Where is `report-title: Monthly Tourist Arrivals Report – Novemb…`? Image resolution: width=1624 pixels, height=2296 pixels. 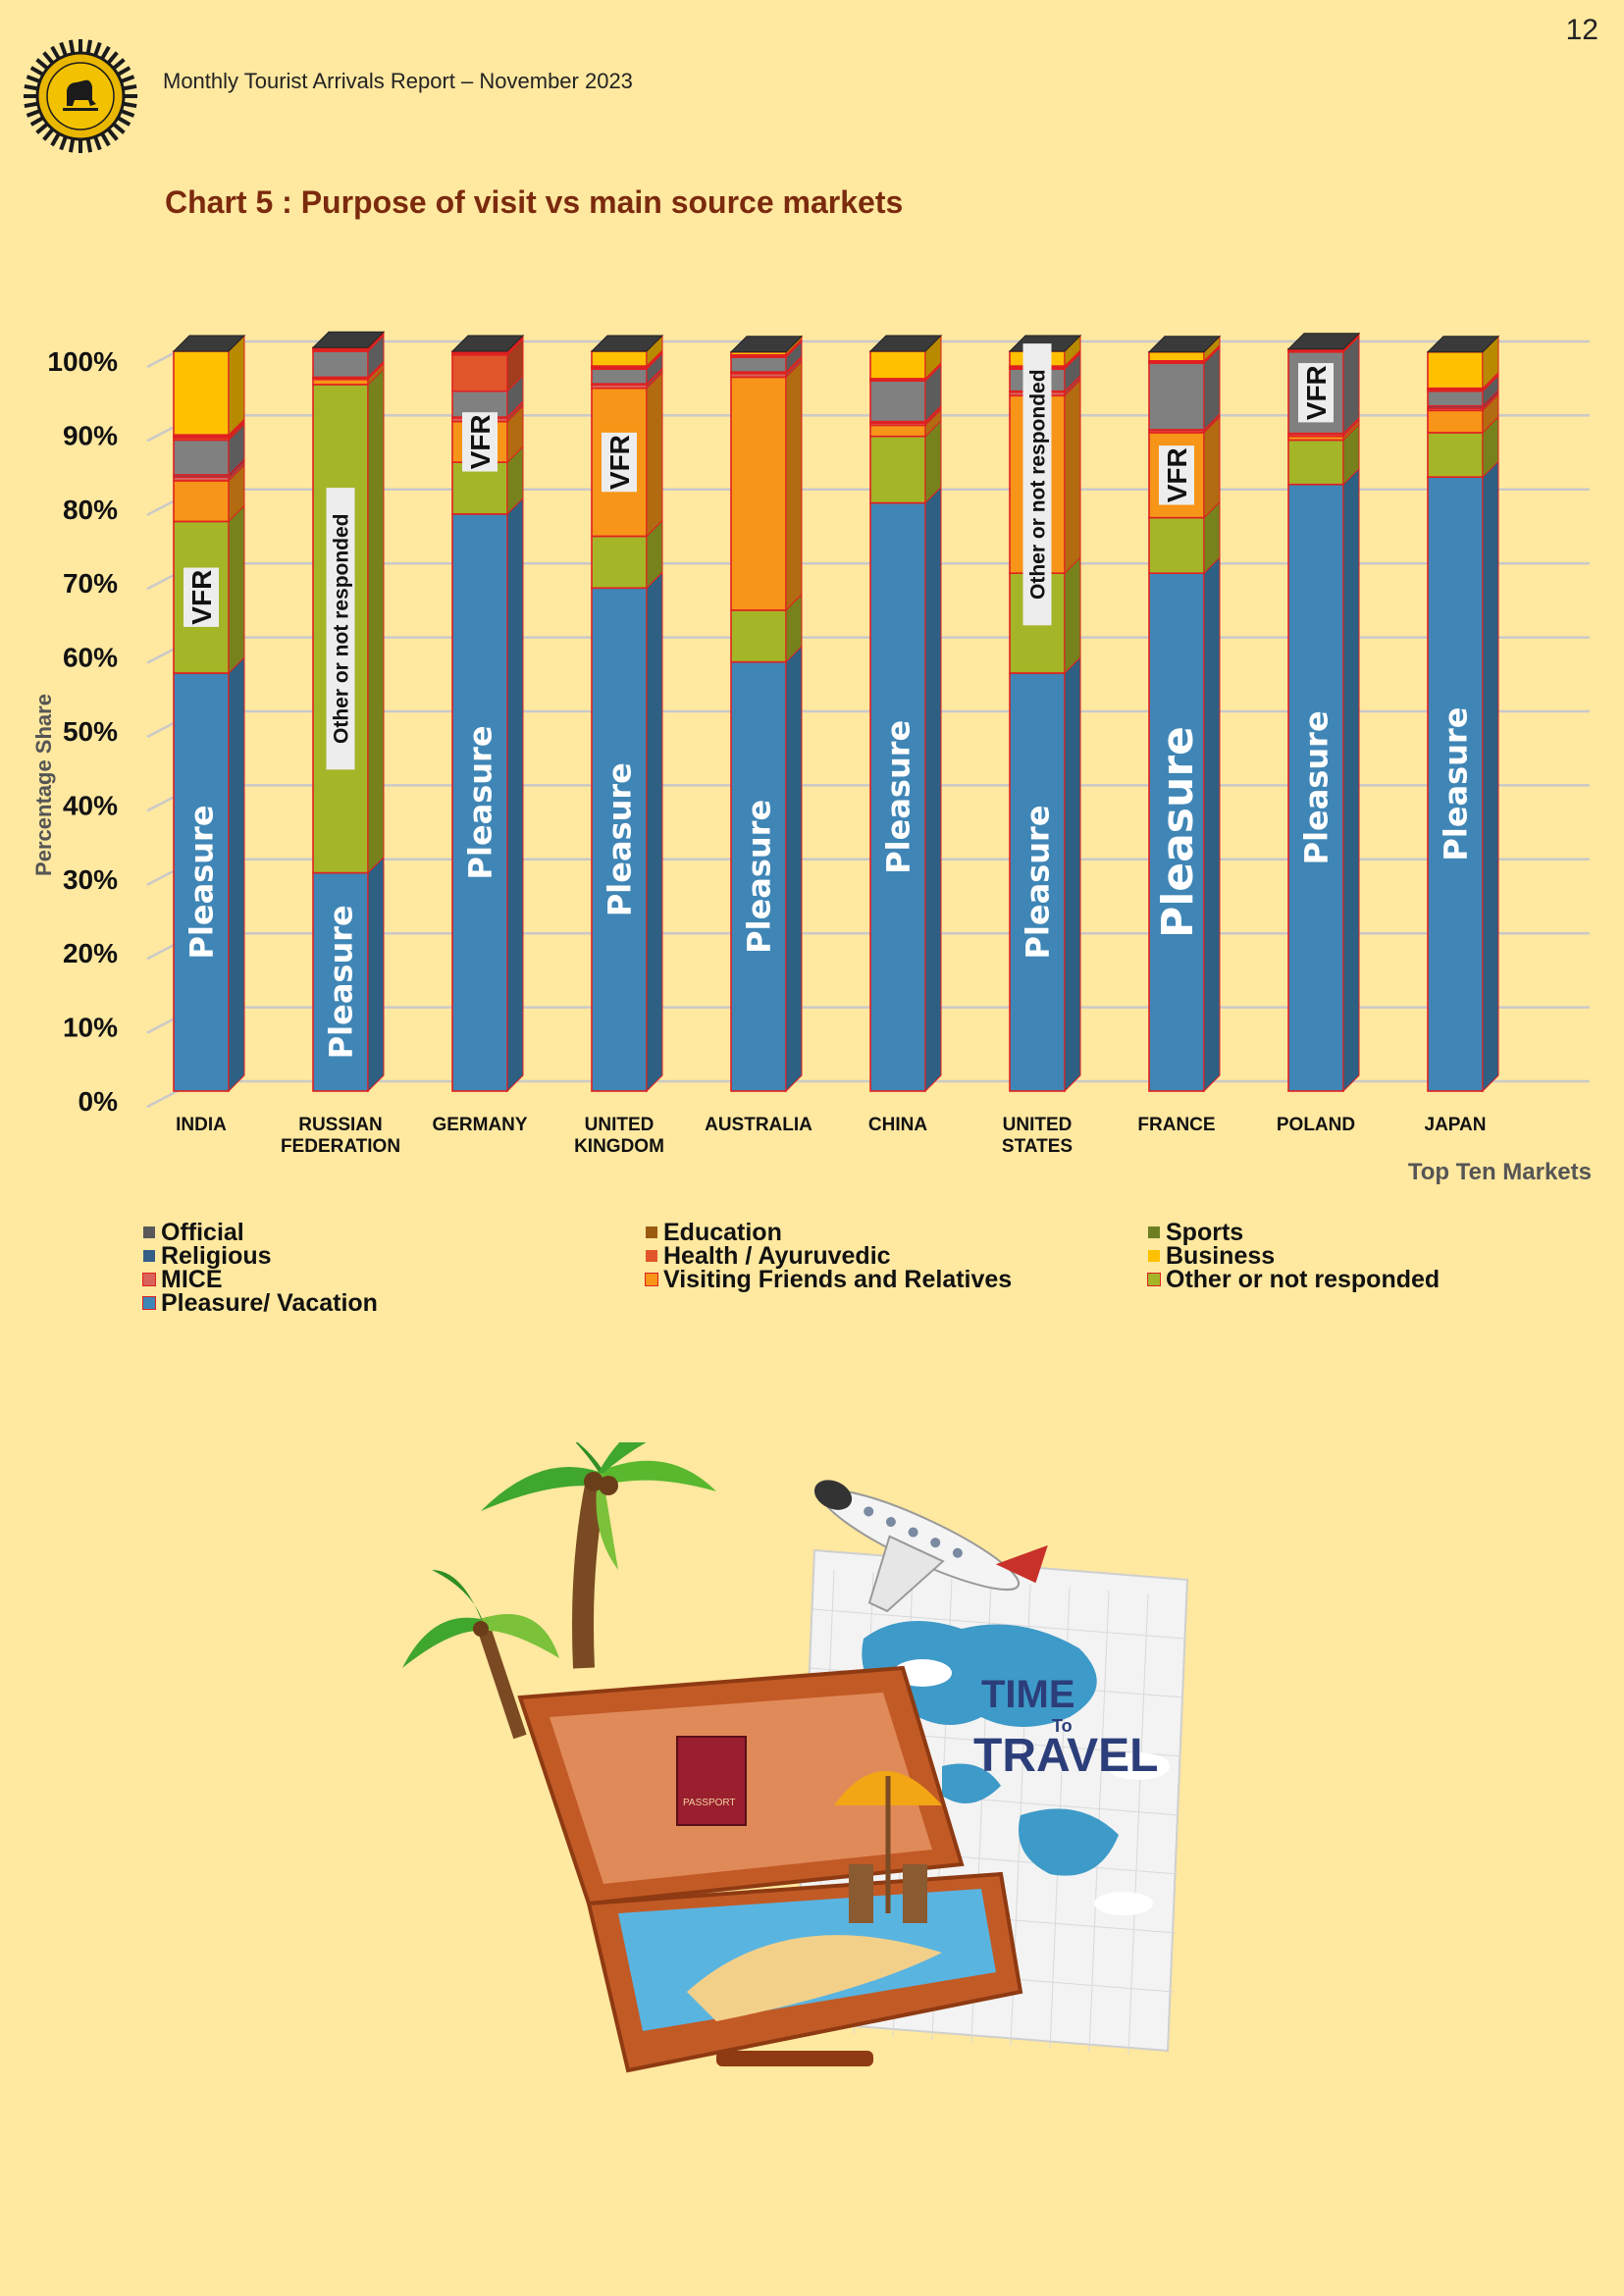
report-title: Monthly Tourist Arrivals Report – Novemb… is located at coordinates (398, 81).